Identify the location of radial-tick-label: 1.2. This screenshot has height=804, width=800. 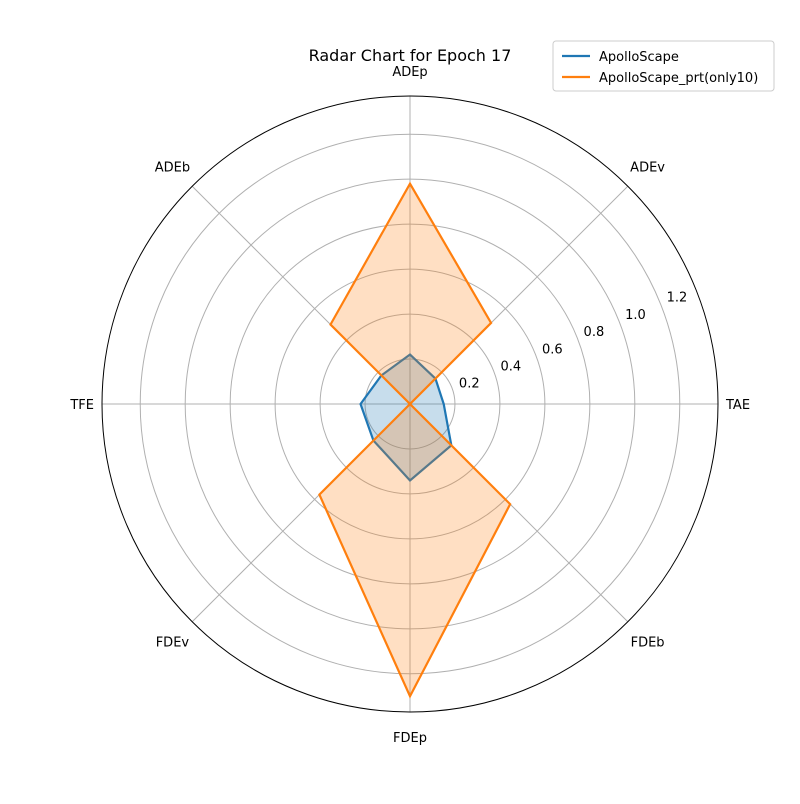
(677, 298).